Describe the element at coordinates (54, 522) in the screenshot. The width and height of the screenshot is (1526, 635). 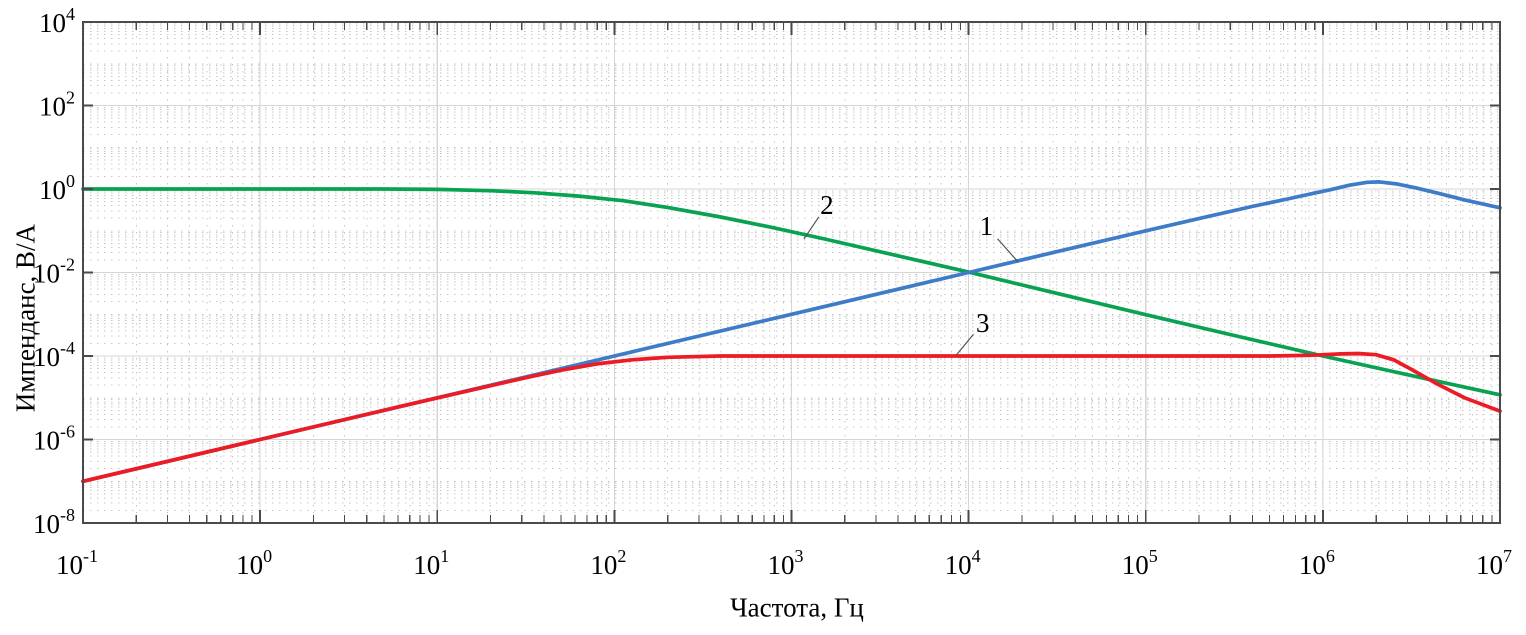
I see `y-tick-label: 10⁻⁸` at that location.